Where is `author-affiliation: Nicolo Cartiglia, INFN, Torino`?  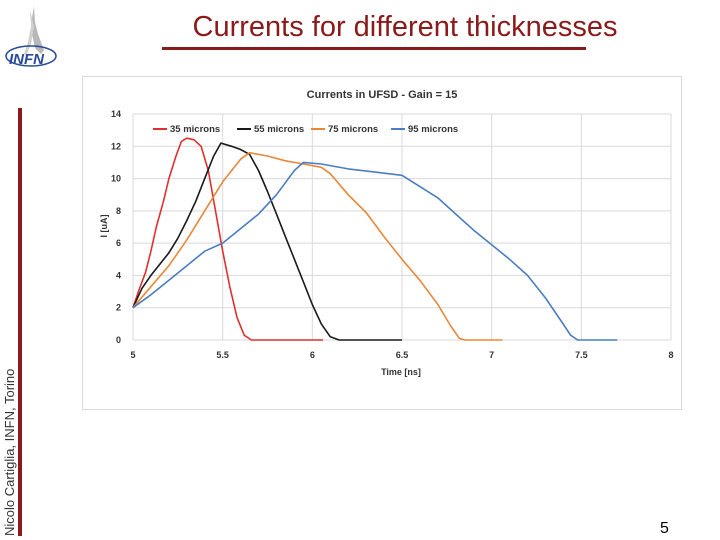 author-affiliation: Nicolo Cartiglia, INFN, Torino is located at coordinates (9, 452).